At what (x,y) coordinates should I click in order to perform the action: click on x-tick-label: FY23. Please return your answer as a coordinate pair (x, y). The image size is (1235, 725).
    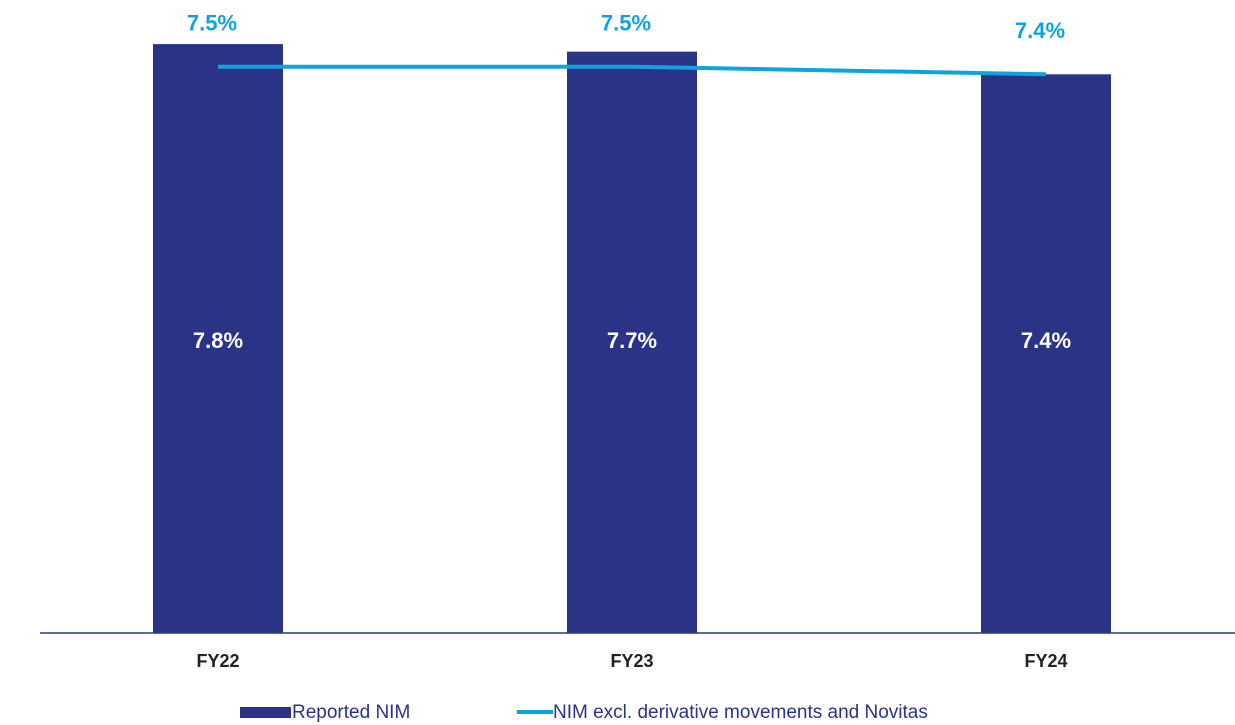
    Looking at the image, I should click on (631, 661).